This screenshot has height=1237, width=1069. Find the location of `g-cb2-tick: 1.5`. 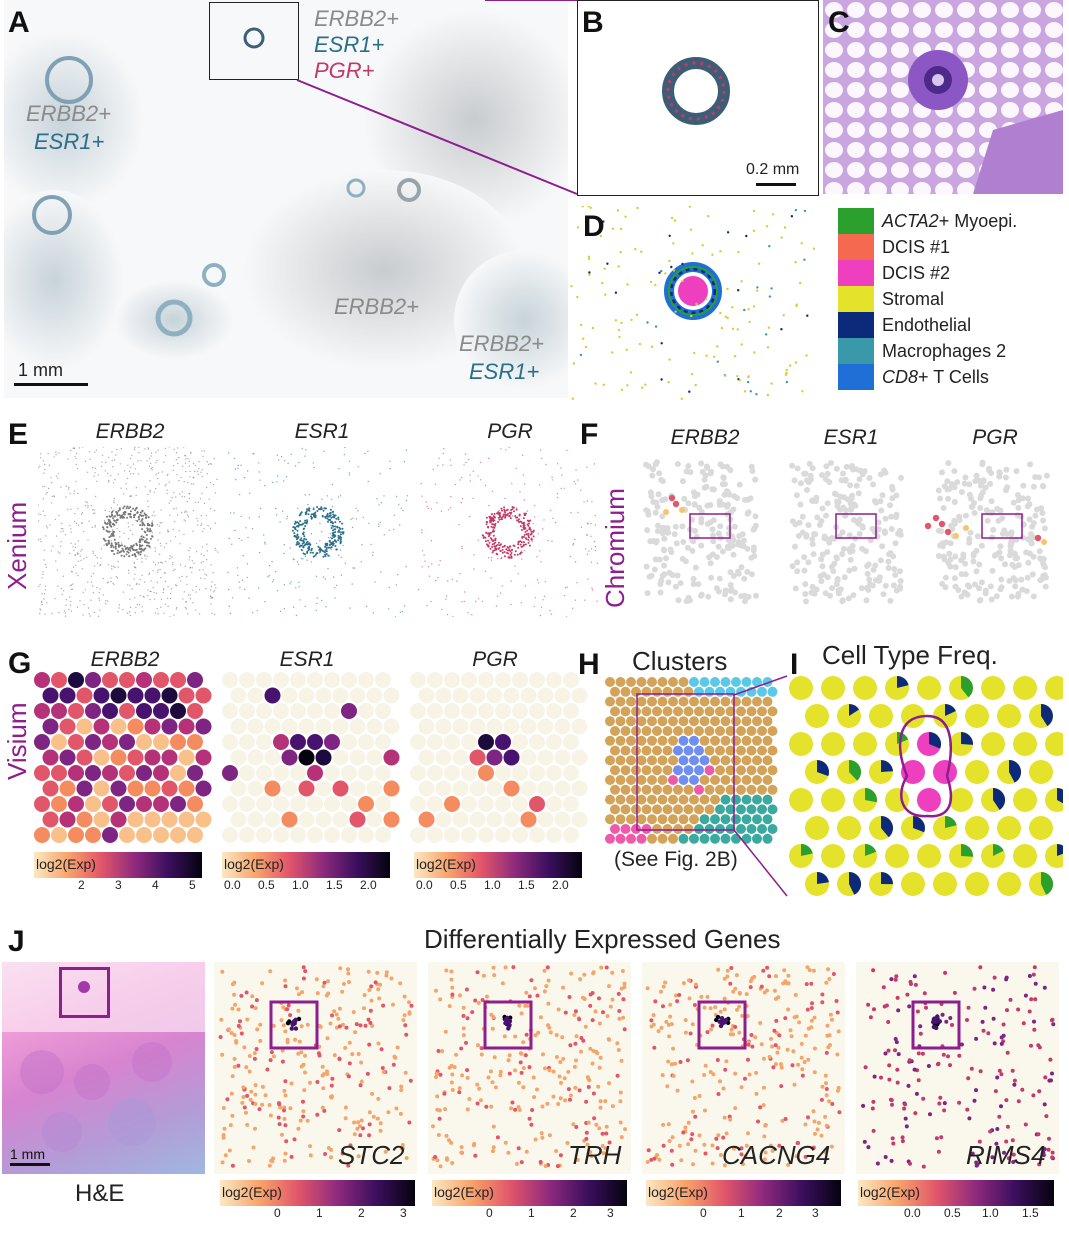

g-cb2-tick: 1.5 is located at coordinates (334, 885).